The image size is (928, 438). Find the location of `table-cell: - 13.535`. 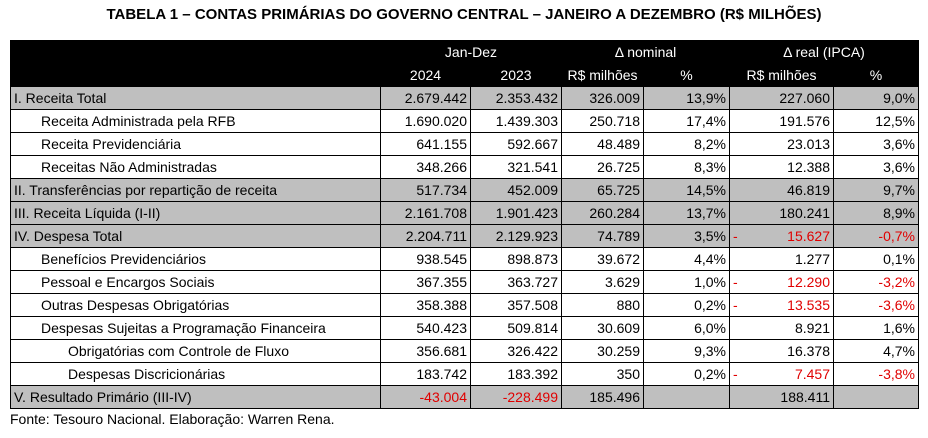

table-cell: - 13.535 is located at coordinates (781, 305).